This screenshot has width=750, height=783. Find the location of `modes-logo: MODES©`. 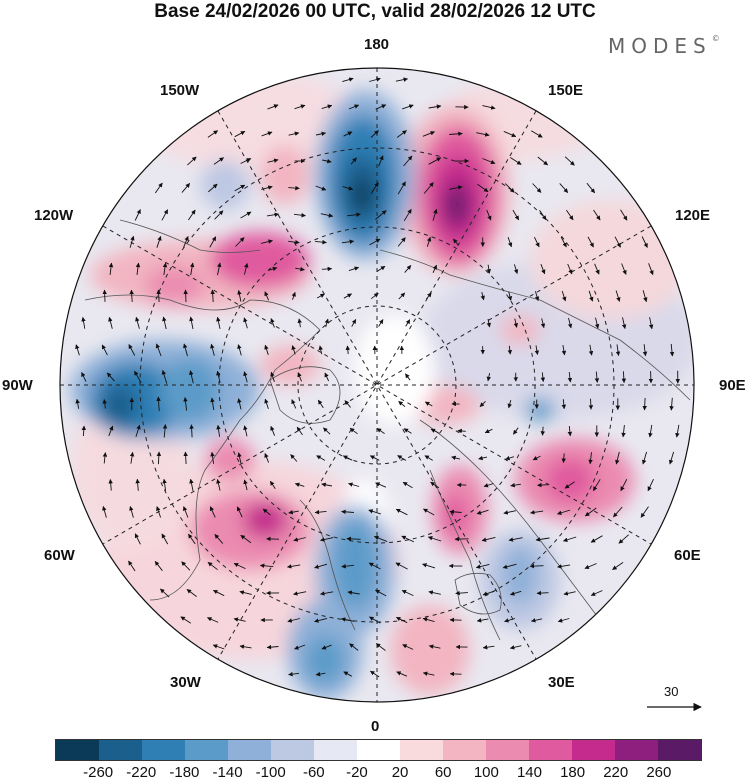

modes-logo: MODES© is located at coordinates (664, 46).